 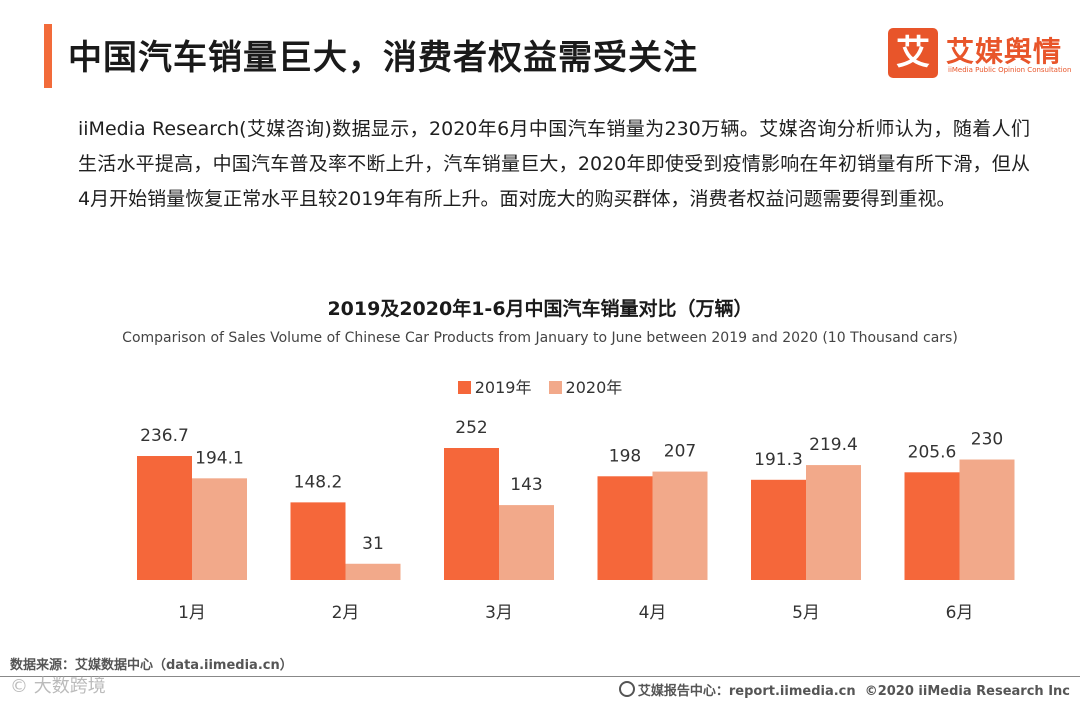 What do you see at coordinates (1004, 51) in the screenshot?
I see `logo-name: 艾媒舆情` at bounding box center [1004, 51].